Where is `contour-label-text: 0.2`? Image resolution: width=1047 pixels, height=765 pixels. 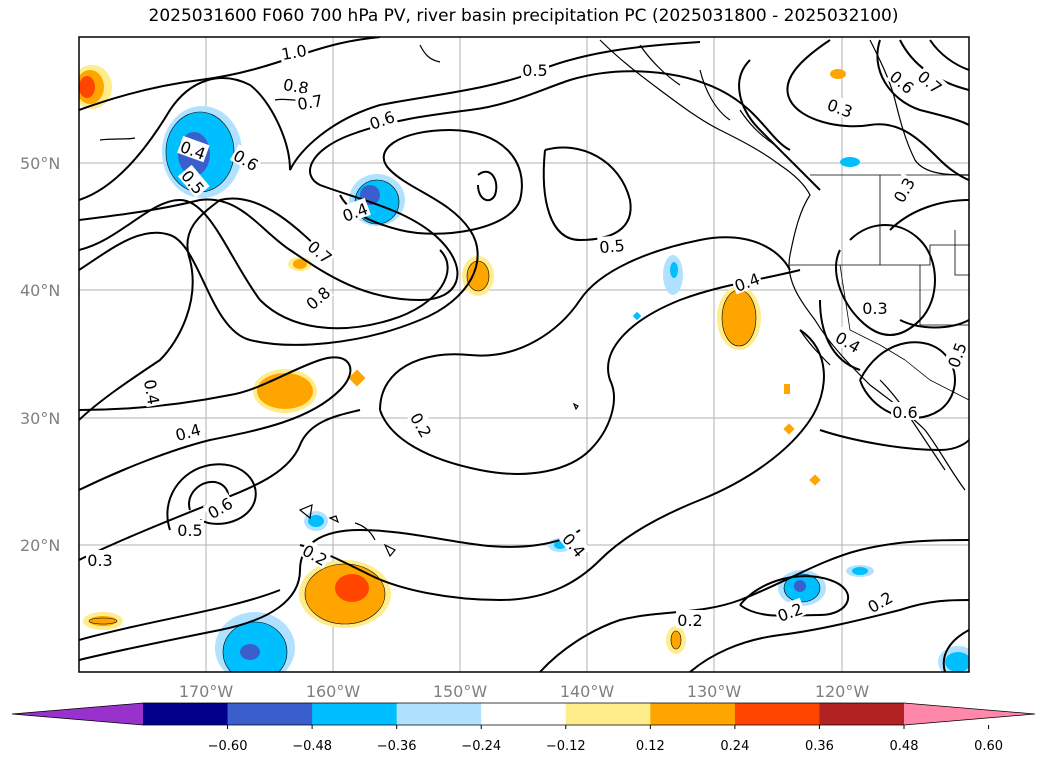
contour-label-text: 0.2 is located at coordinates (689, 620).